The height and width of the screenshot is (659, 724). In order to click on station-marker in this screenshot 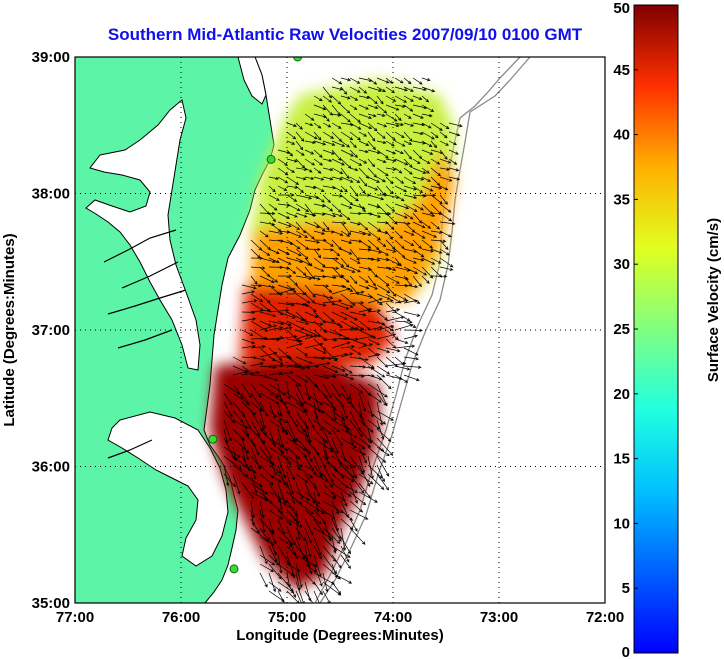, I will do `click(298, 59)`.